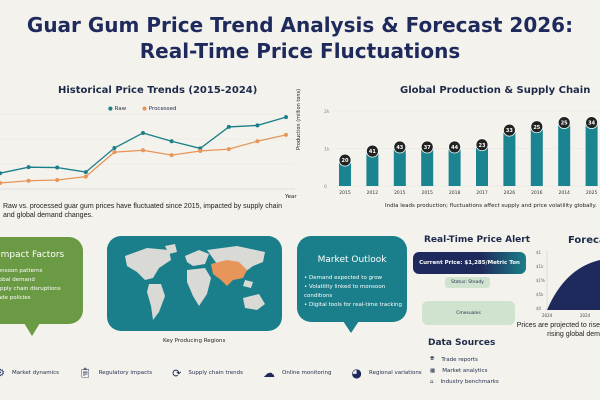  What do you see at coordinates (432, 359) in the screenshot?
I see `globe-icon: 🌐︎` at bounding box center [432, 359].